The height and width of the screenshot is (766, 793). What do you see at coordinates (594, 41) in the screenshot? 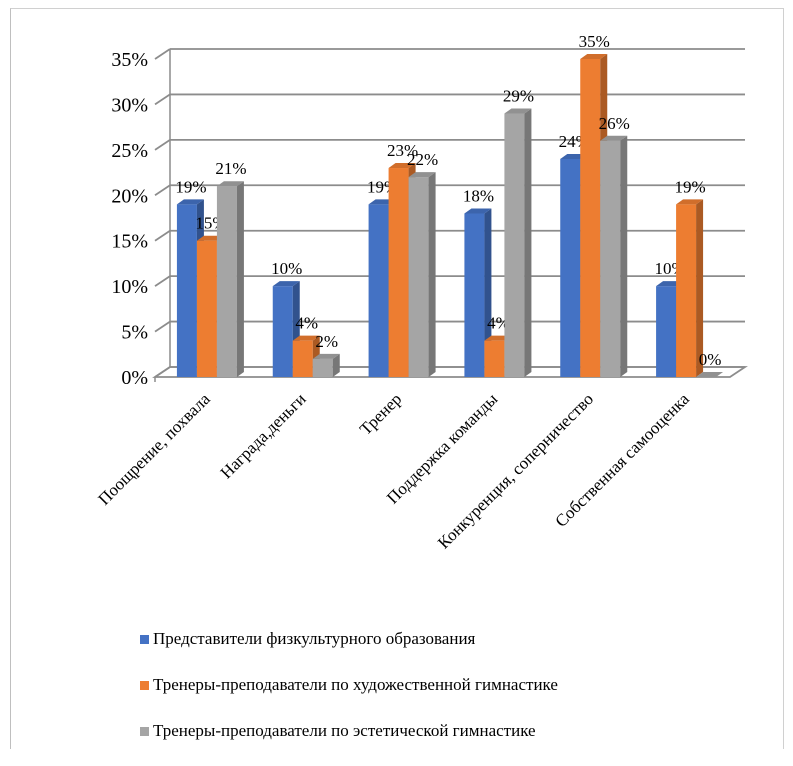
I see `data-label: 35%` at bounding box center [594, 41].